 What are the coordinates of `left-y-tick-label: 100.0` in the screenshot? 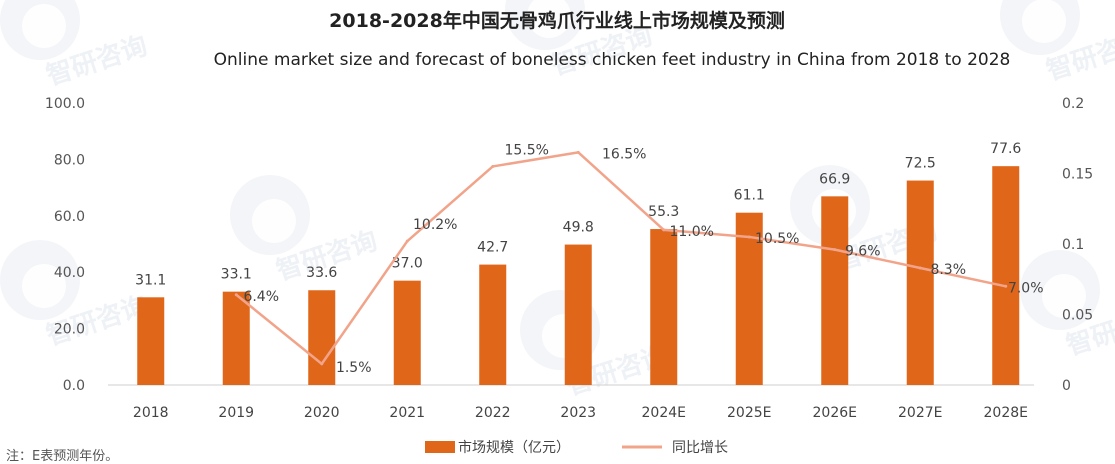 It's located at (65, 104).